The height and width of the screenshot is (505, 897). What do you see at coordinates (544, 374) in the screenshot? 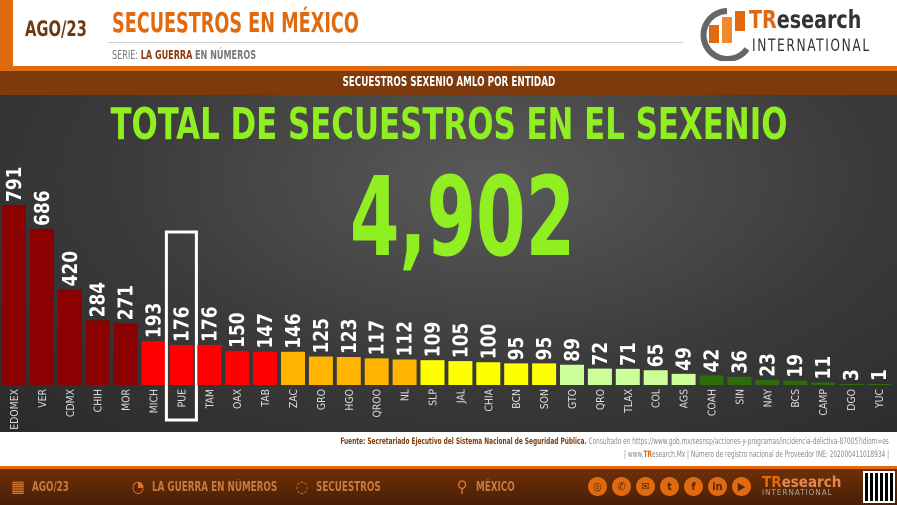
I see `bar-son` at bounding box center [544, 374].